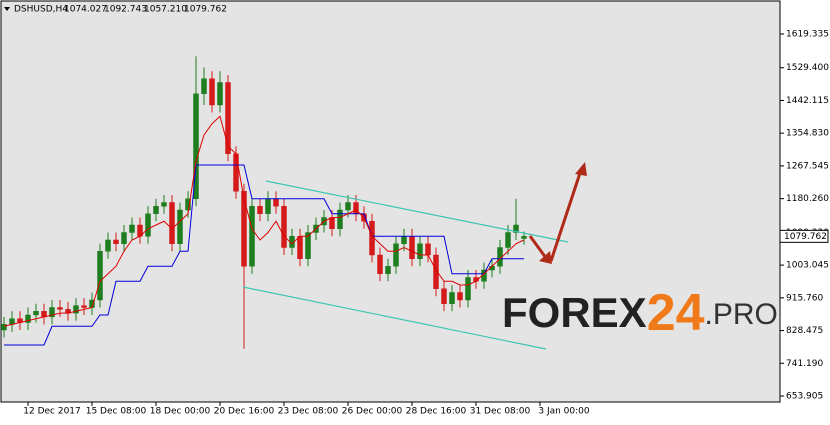 The image size is (830, 425). What do you see at coordinates (807, 34) in the screenshot?
I see `y-tick-label: 1619.335` at bounding box center [807, 34].